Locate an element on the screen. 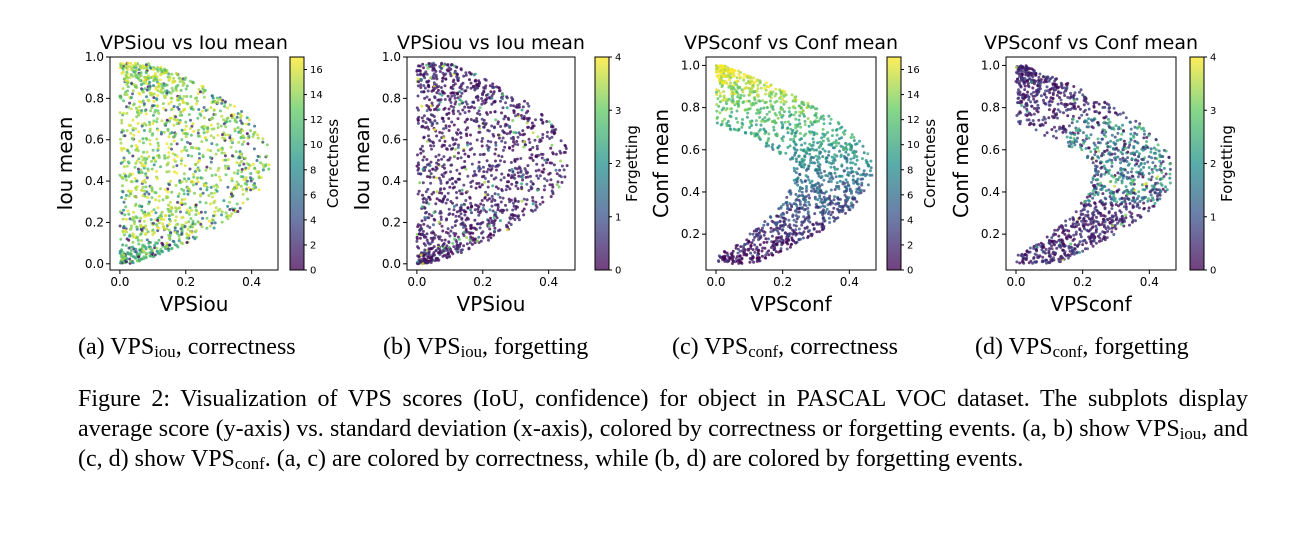 The width and height of the screenshot is (1298, 546). colorbar-tick-label: 12 is located at coordinates (913, 120).